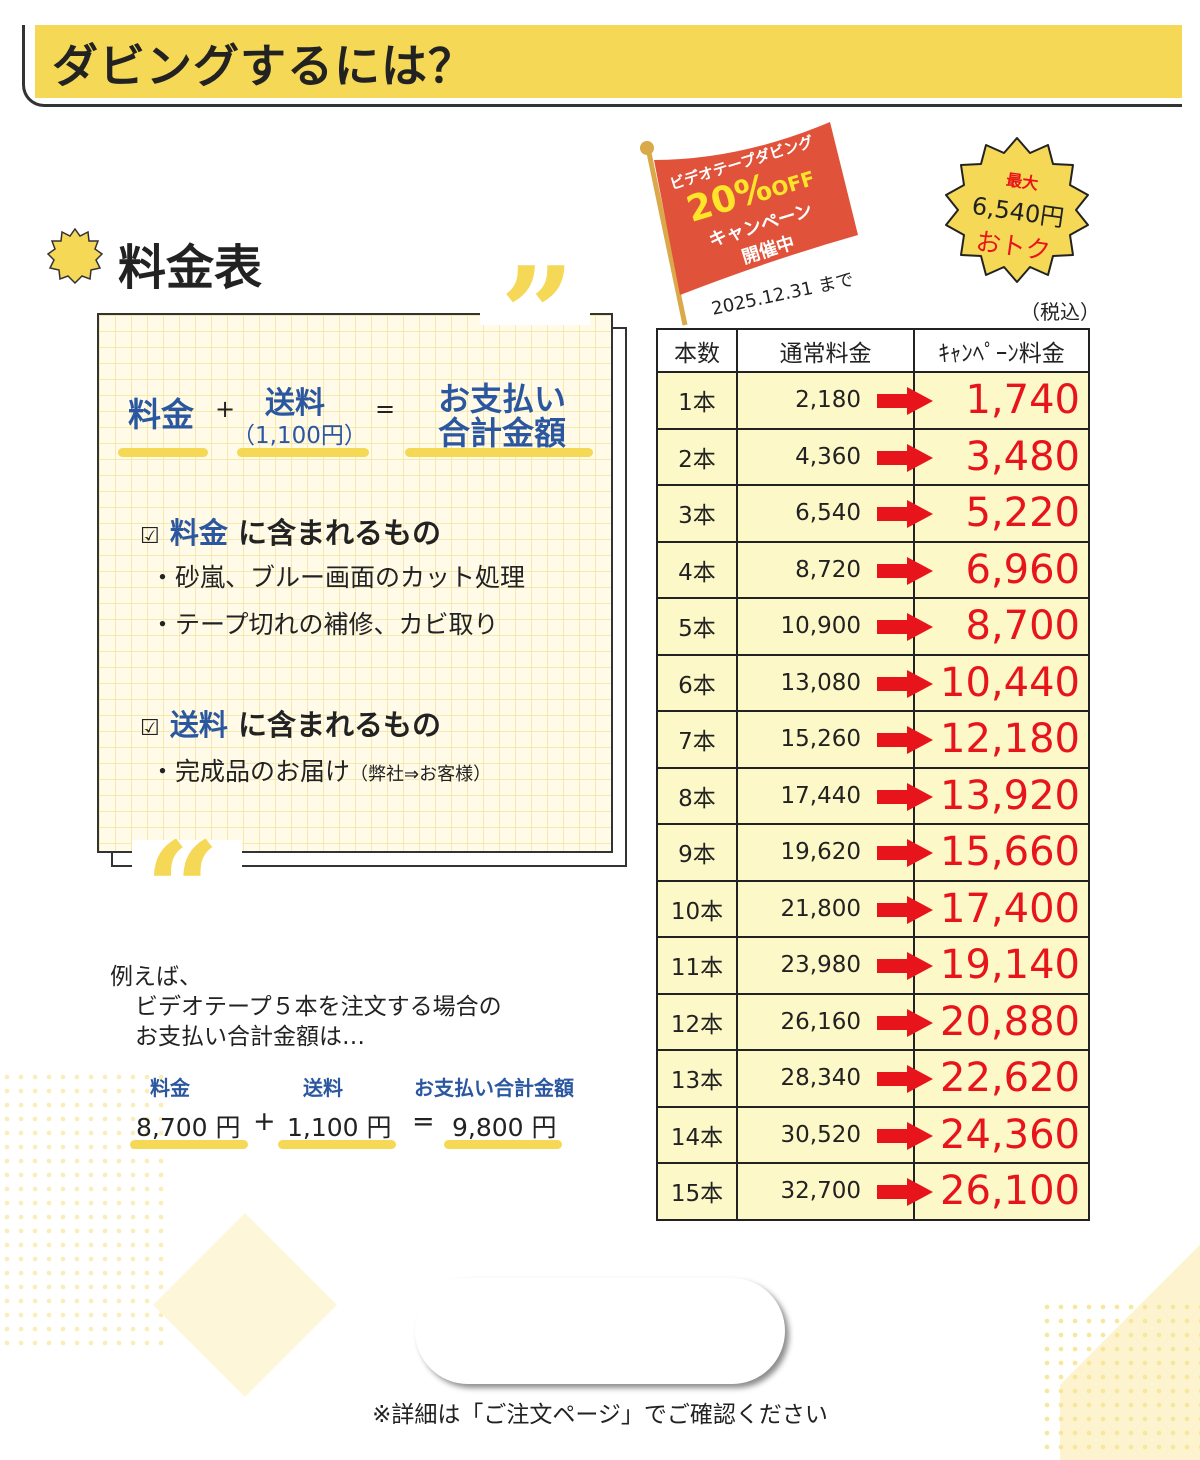 The image size is (1200, 1460). Describe the element at coordinates (385, 409) in the screenshot. I see `formula-equals: =` at that location.